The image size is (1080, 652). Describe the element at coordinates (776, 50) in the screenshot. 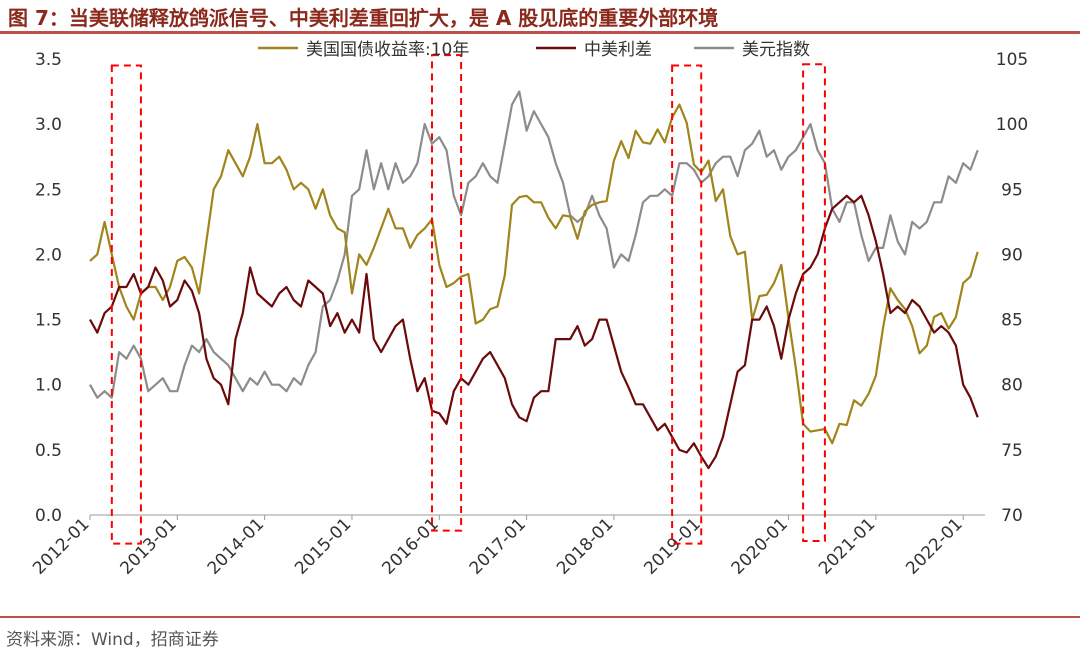

I see `legend-label: 美元指数` at that location.